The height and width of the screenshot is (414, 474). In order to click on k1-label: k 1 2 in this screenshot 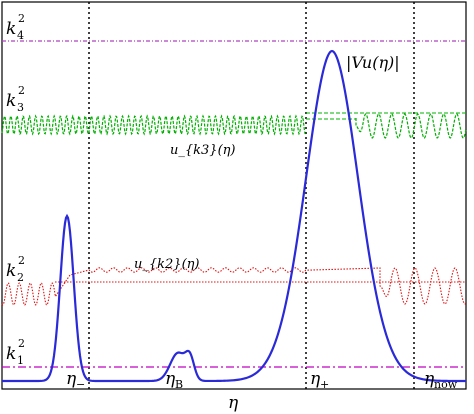, I will do `click(15, 352)`.